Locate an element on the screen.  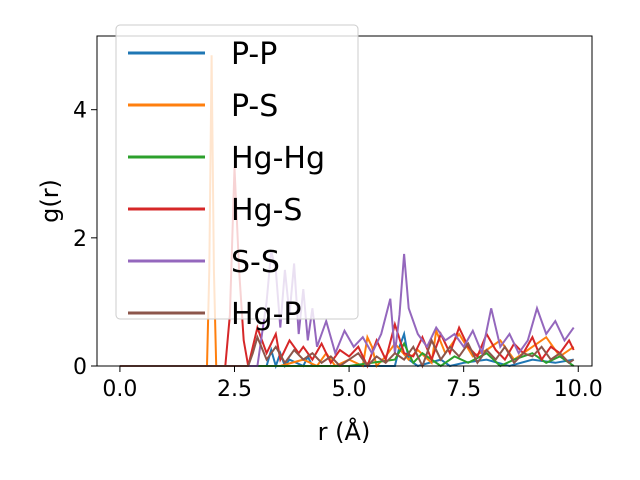
legend-label-hg-s: Hg-S is located at coordinates (266, 210).